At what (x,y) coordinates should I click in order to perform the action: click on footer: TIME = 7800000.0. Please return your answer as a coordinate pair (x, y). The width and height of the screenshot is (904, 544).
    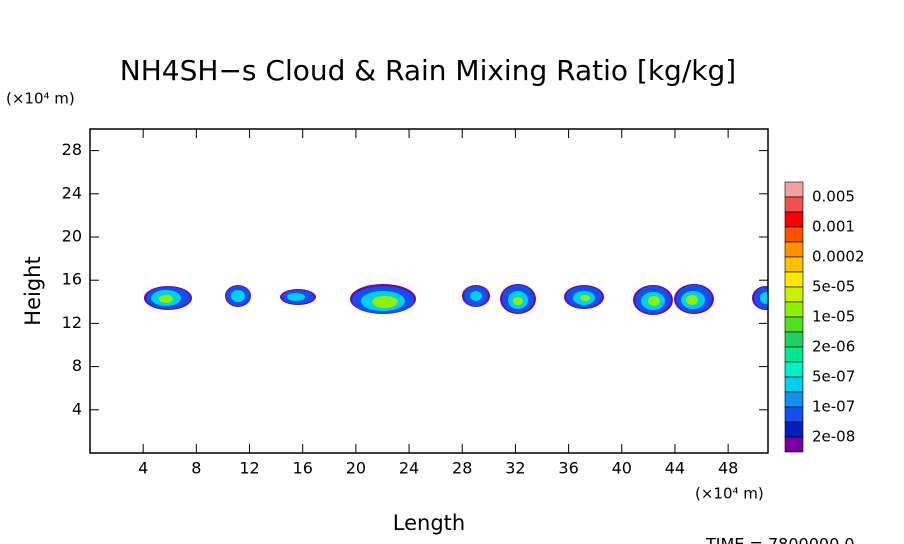
    Looking at the image, I should click on (780, 539).